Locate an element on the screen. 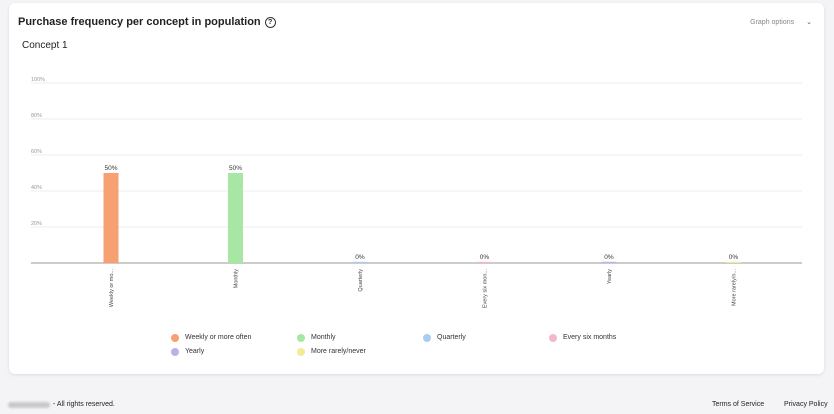 This screenshot has width=834, height=414. y-tick-label: 100% is located at coordinates (38, 80).